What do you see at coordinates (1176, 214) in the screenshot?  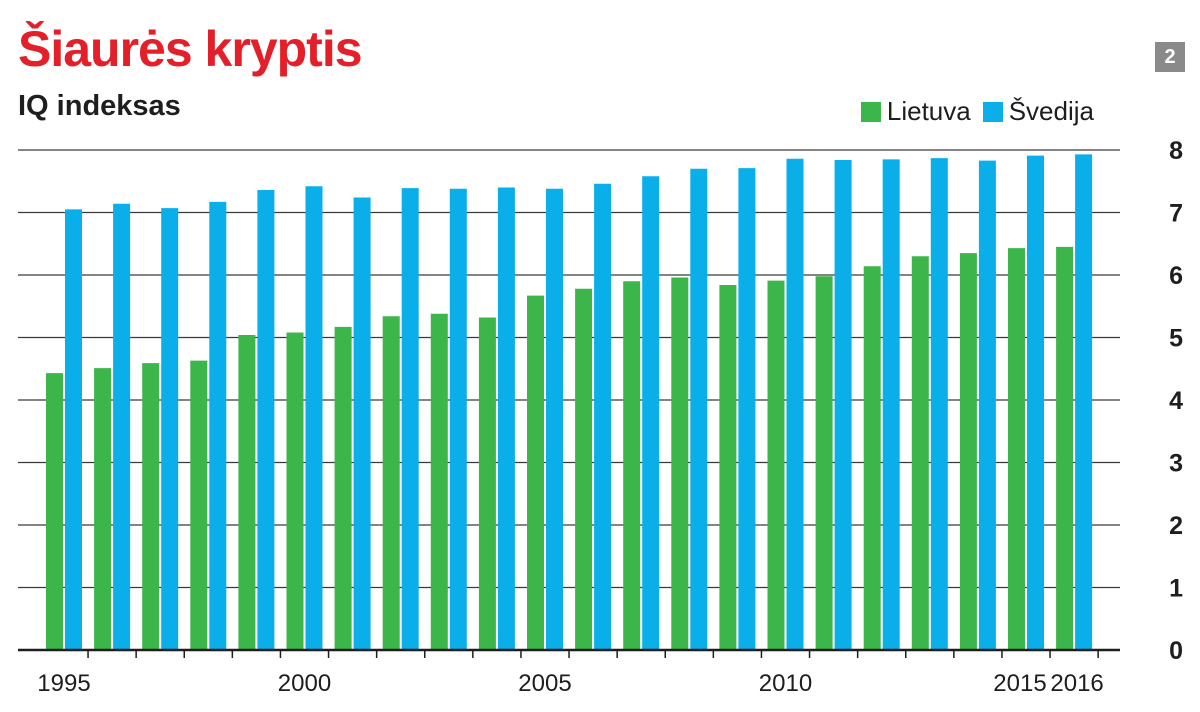 I see `y-tick-label-7: 7` at bounding box center [1176, 214].